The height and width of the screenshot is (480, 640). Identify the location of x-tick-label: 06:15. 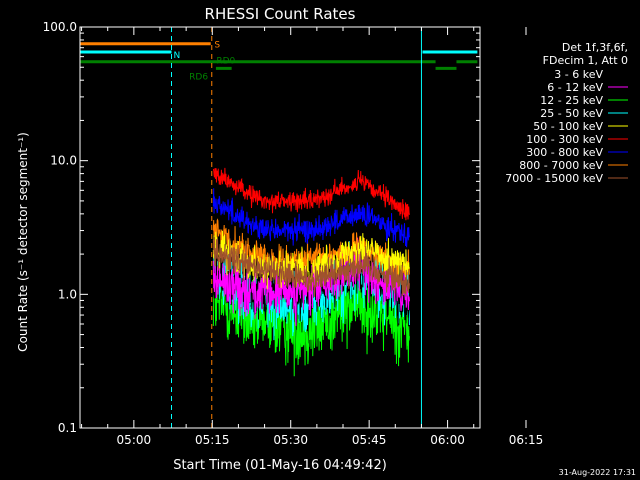
(526, 440).